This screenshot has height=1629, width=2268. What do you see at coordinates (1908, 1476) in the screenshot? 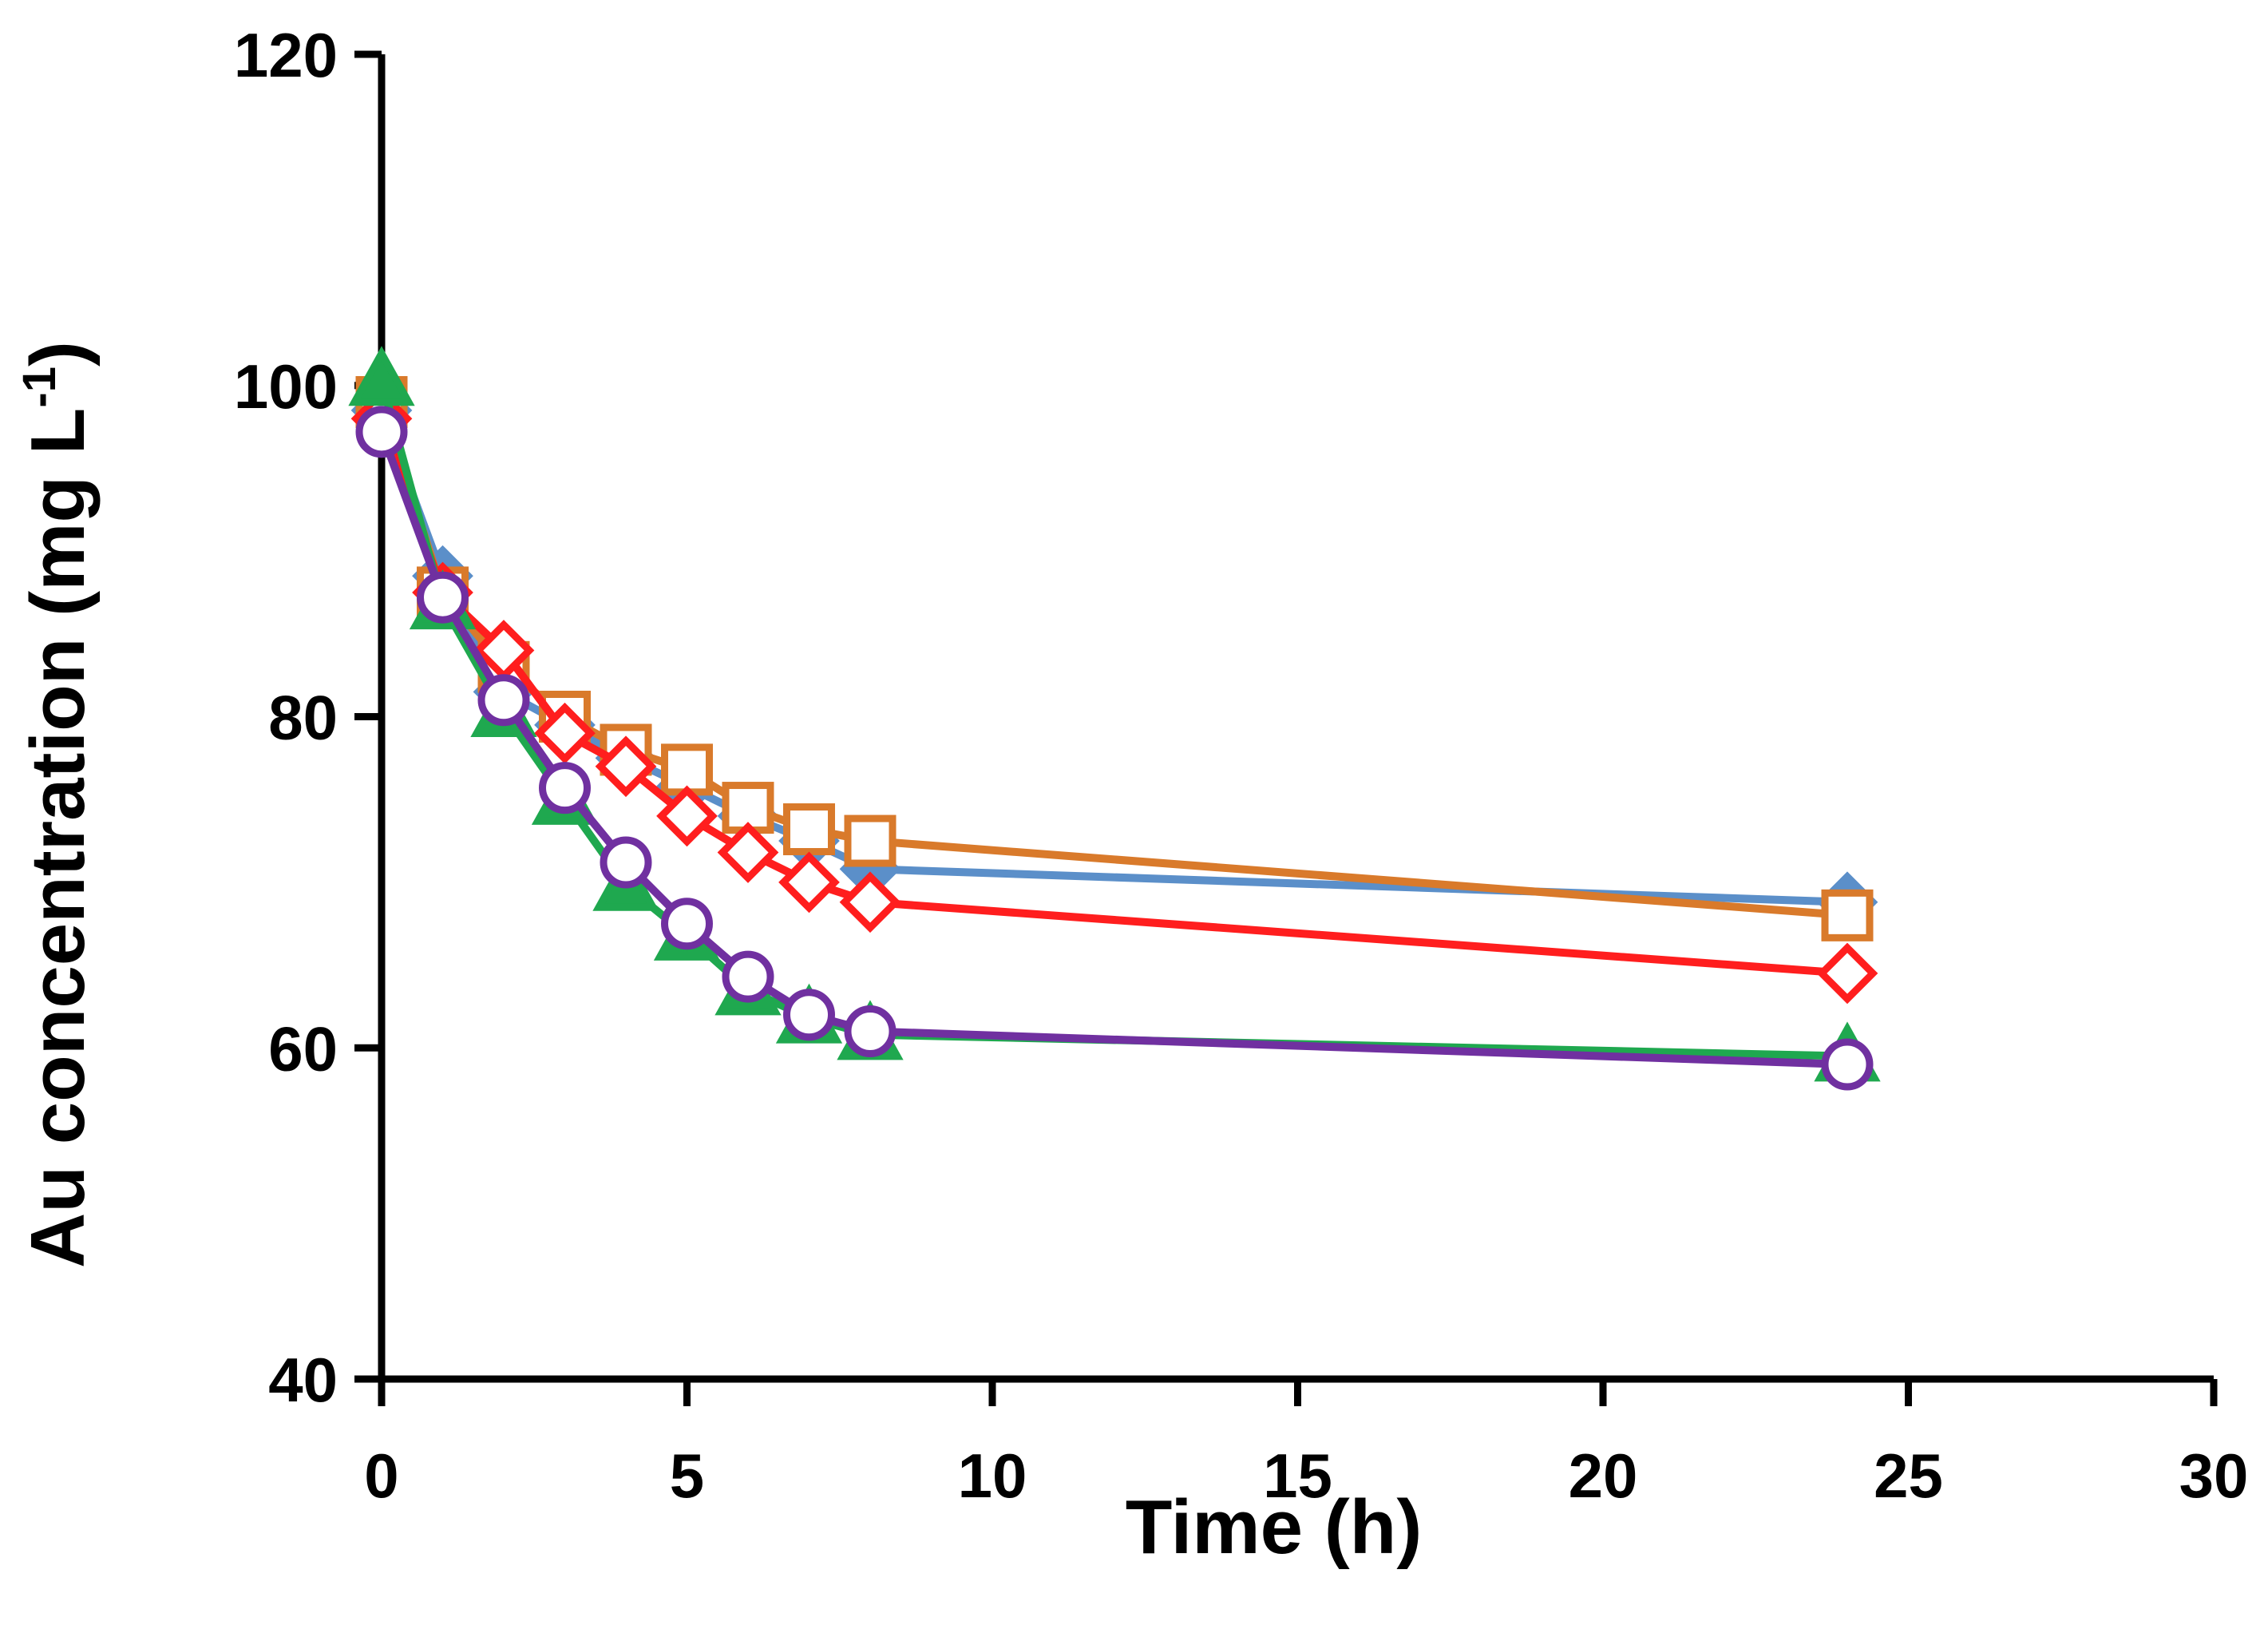
I see `x-tick-label: 25` at bounding box center [1908, 1476].